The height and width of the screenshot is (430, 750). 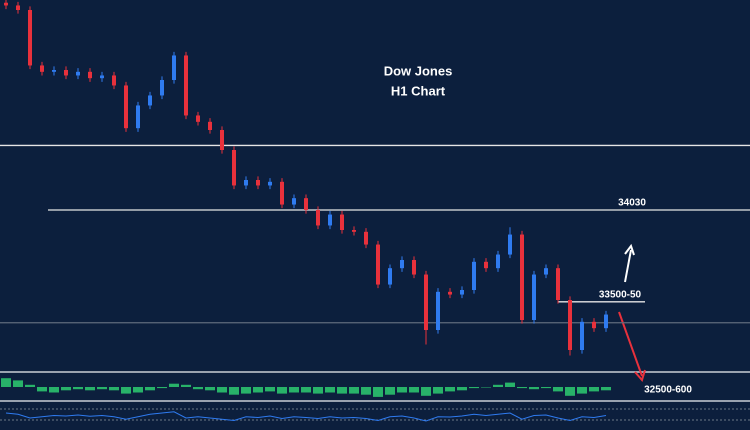 I want to click on chart-title: Dow Jones, so click(x=418, y=70).